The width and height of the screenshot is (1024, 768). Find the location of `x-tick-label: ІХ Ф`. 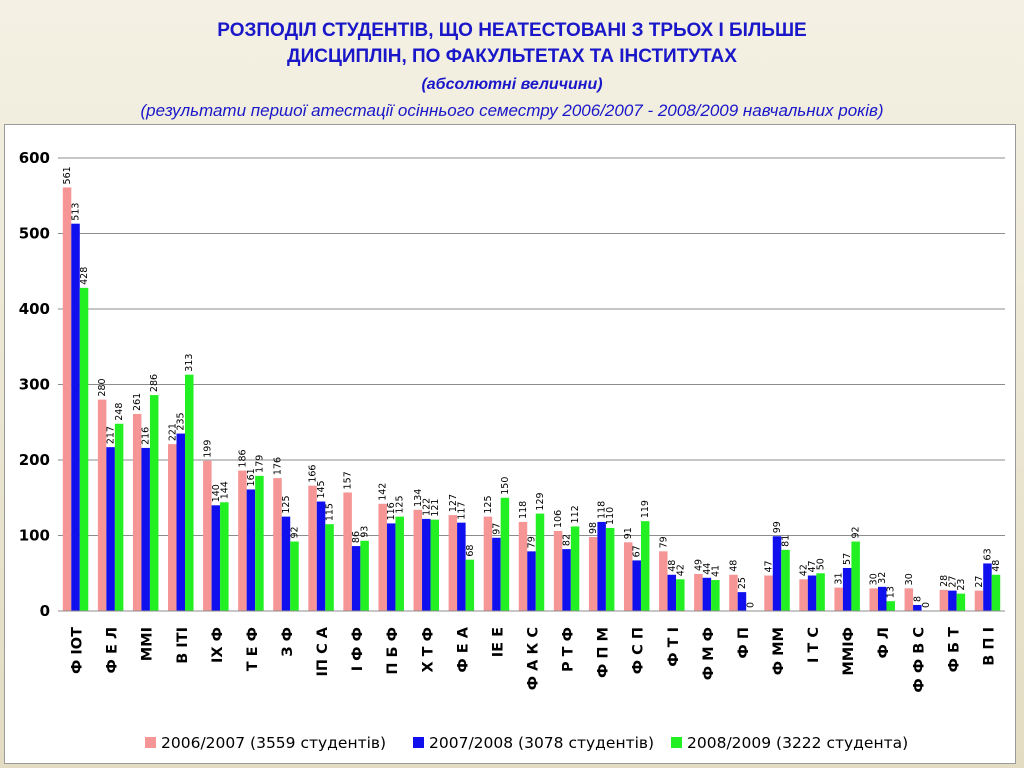

x-tick-label: ІХ Ф is located at coordinates (218, 645).